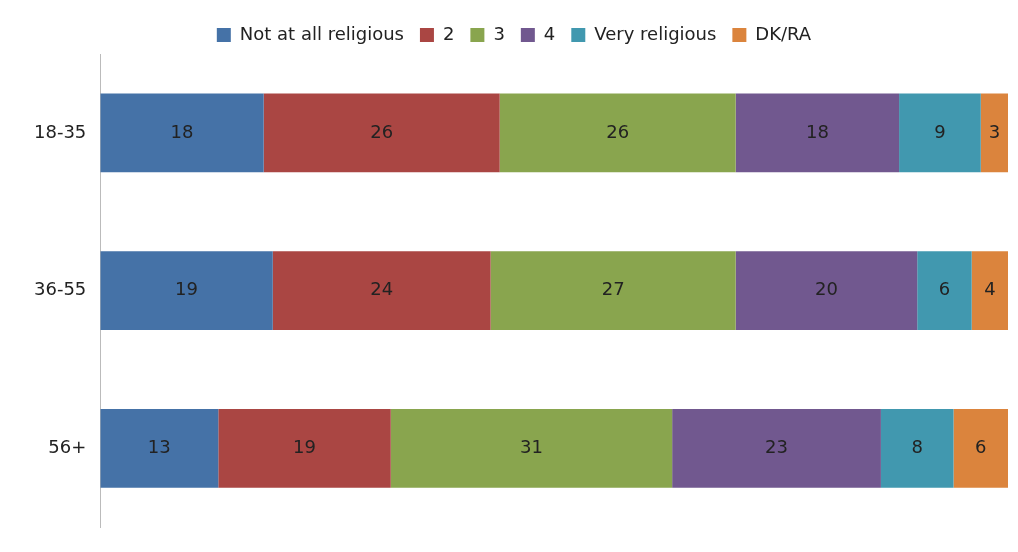 This screenshot has width=1018, height=552. Describe the element at coordinates (549, 33) in the screenshot. I see `legend-label: 4` at that location.